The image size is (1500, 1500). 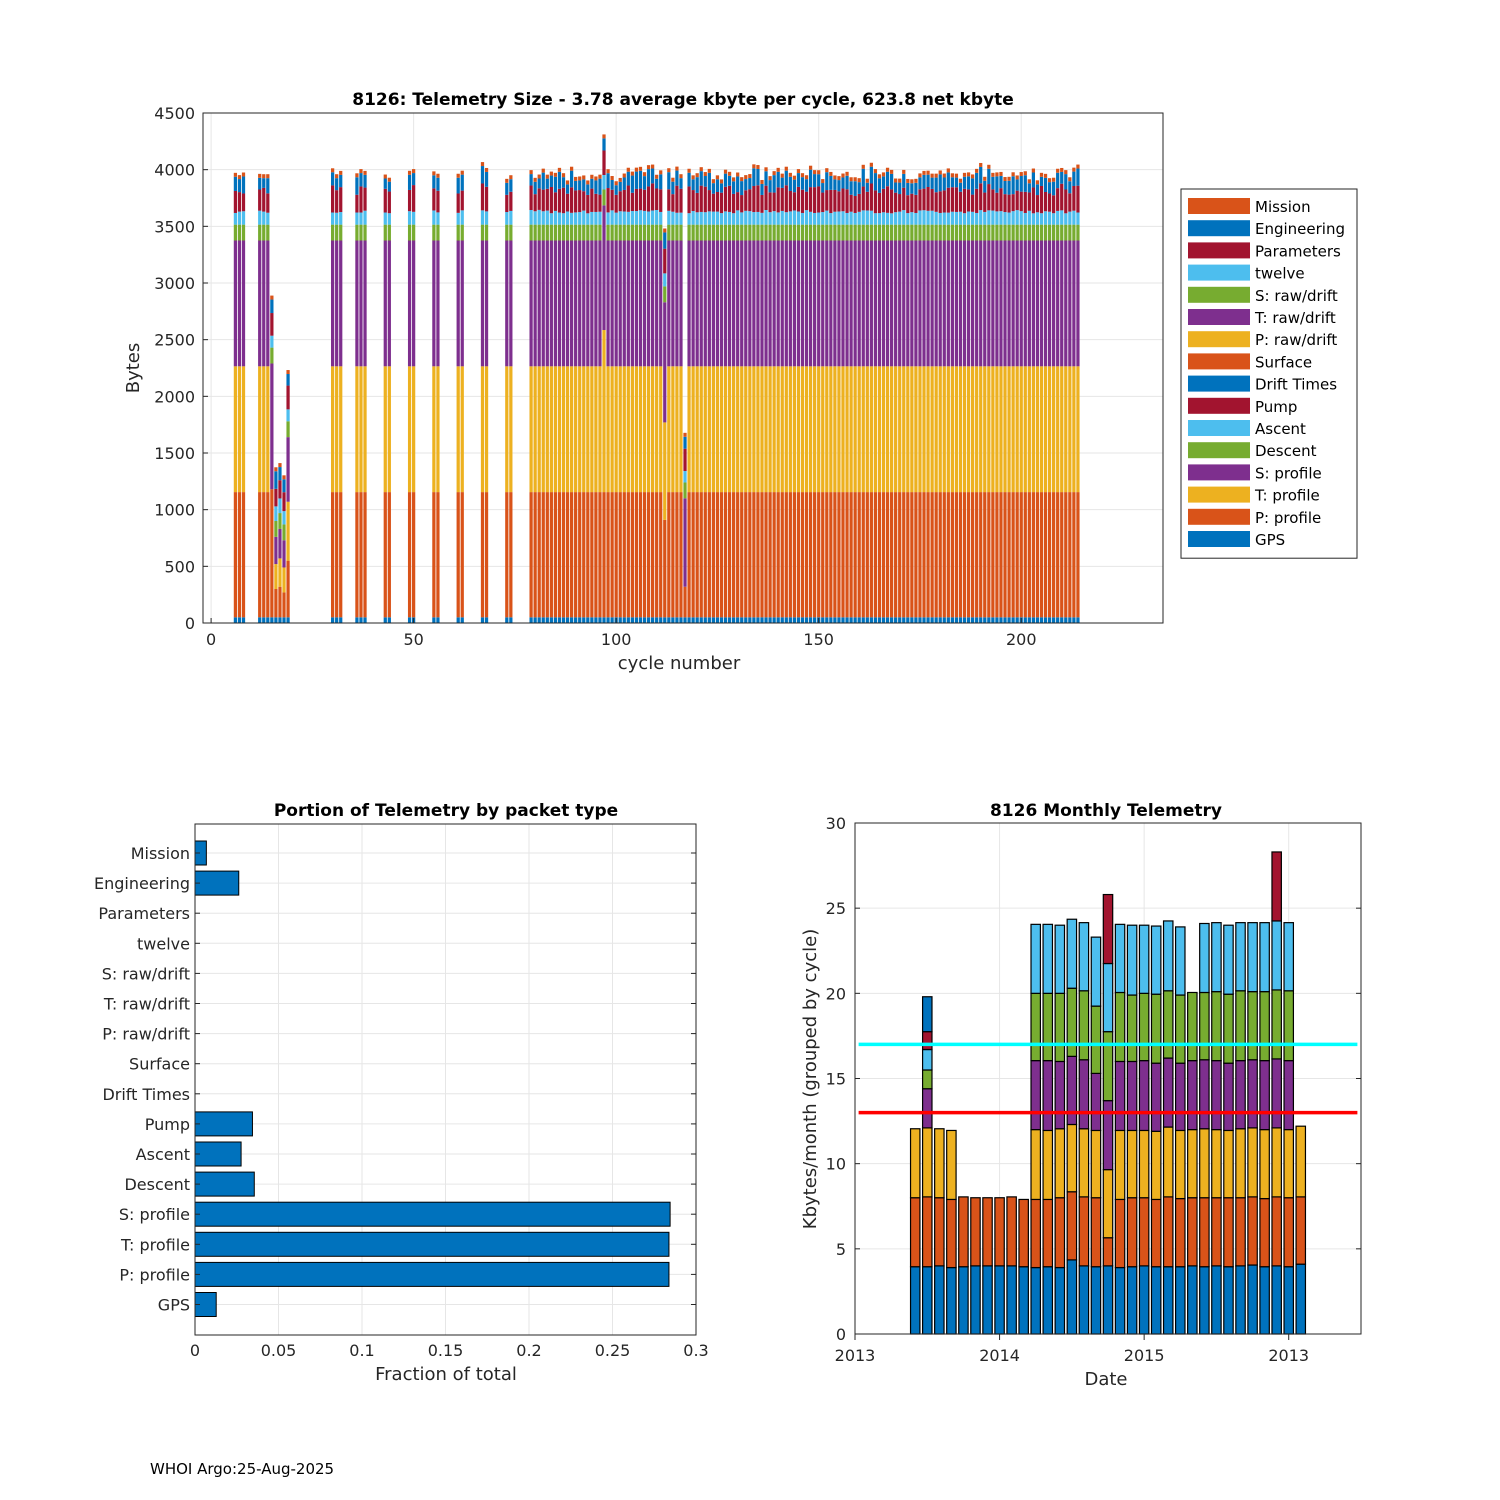 What do you see at coordinates (1283, 362) in the screenshot?
I see `legend-label: Surface` at bounding box center [1283, 362].